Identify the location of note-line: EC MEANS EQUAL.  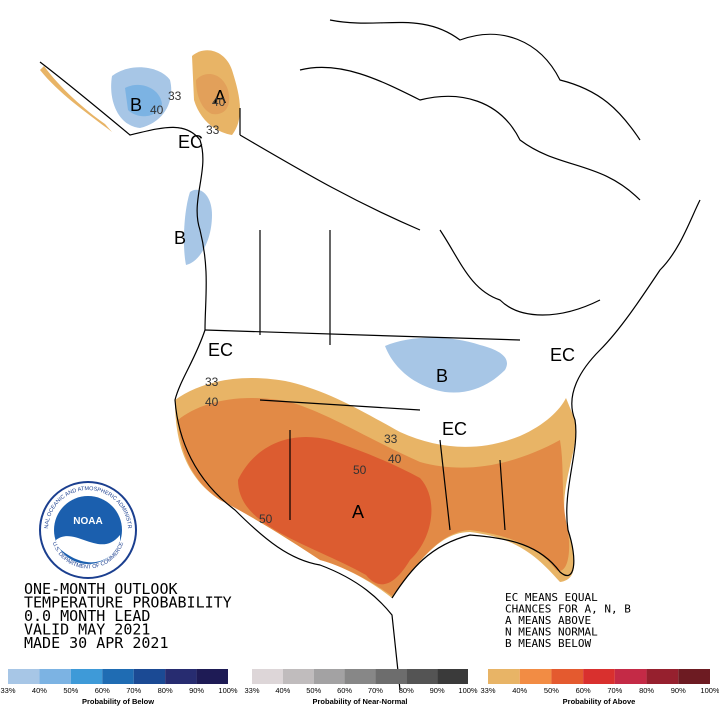
(551, 597).